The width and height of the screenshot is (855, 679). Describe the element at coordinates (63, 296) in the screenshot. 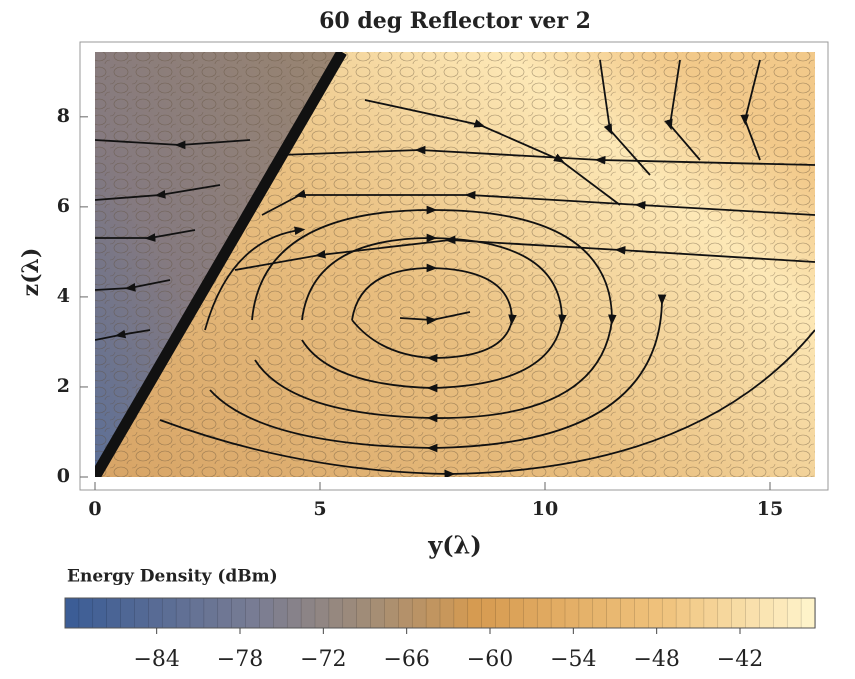

I see `y-tick-label: 4` at that location.